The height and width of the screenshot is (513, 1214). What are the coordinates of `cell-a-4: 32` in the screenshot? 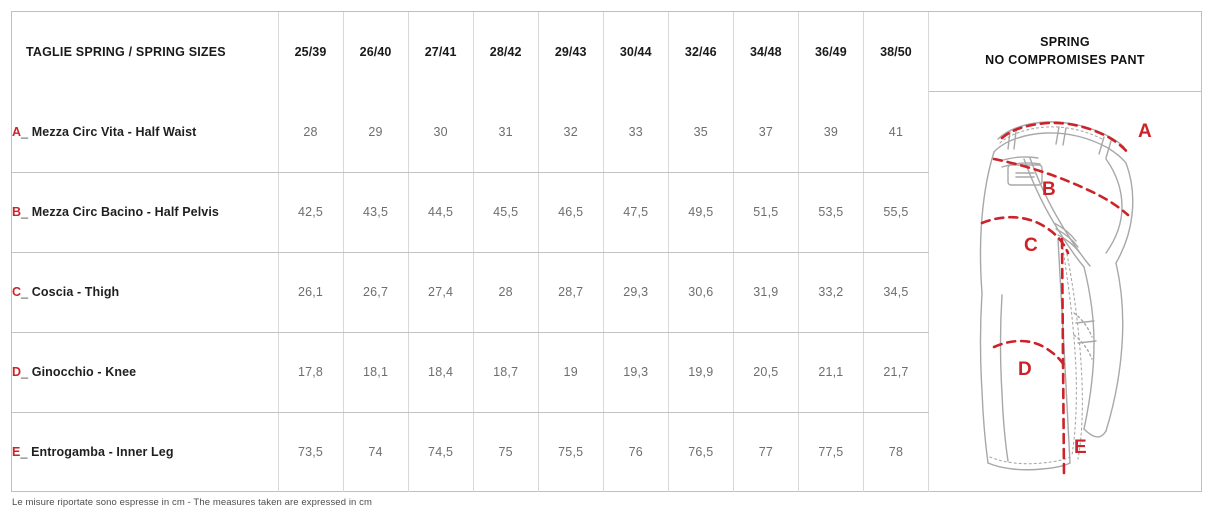 It's located at (571, 132).